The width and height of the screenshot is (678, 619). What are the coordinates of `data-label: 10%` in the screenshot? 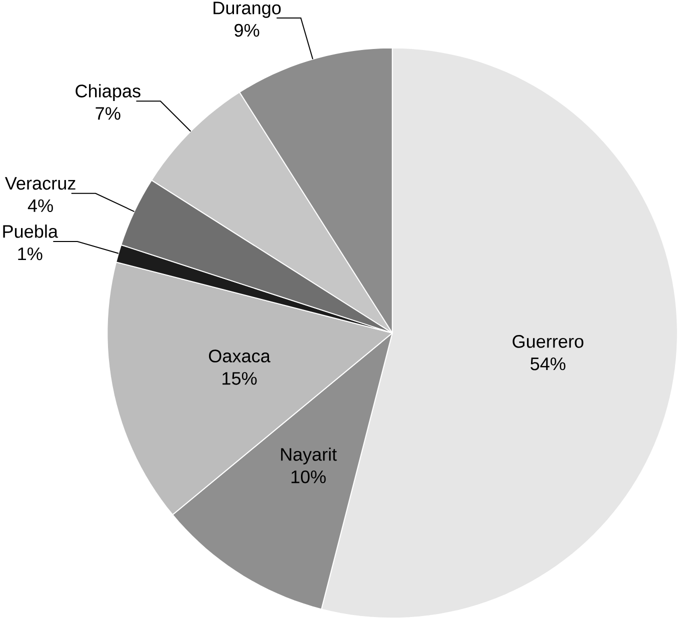 It's located at (309, 477).